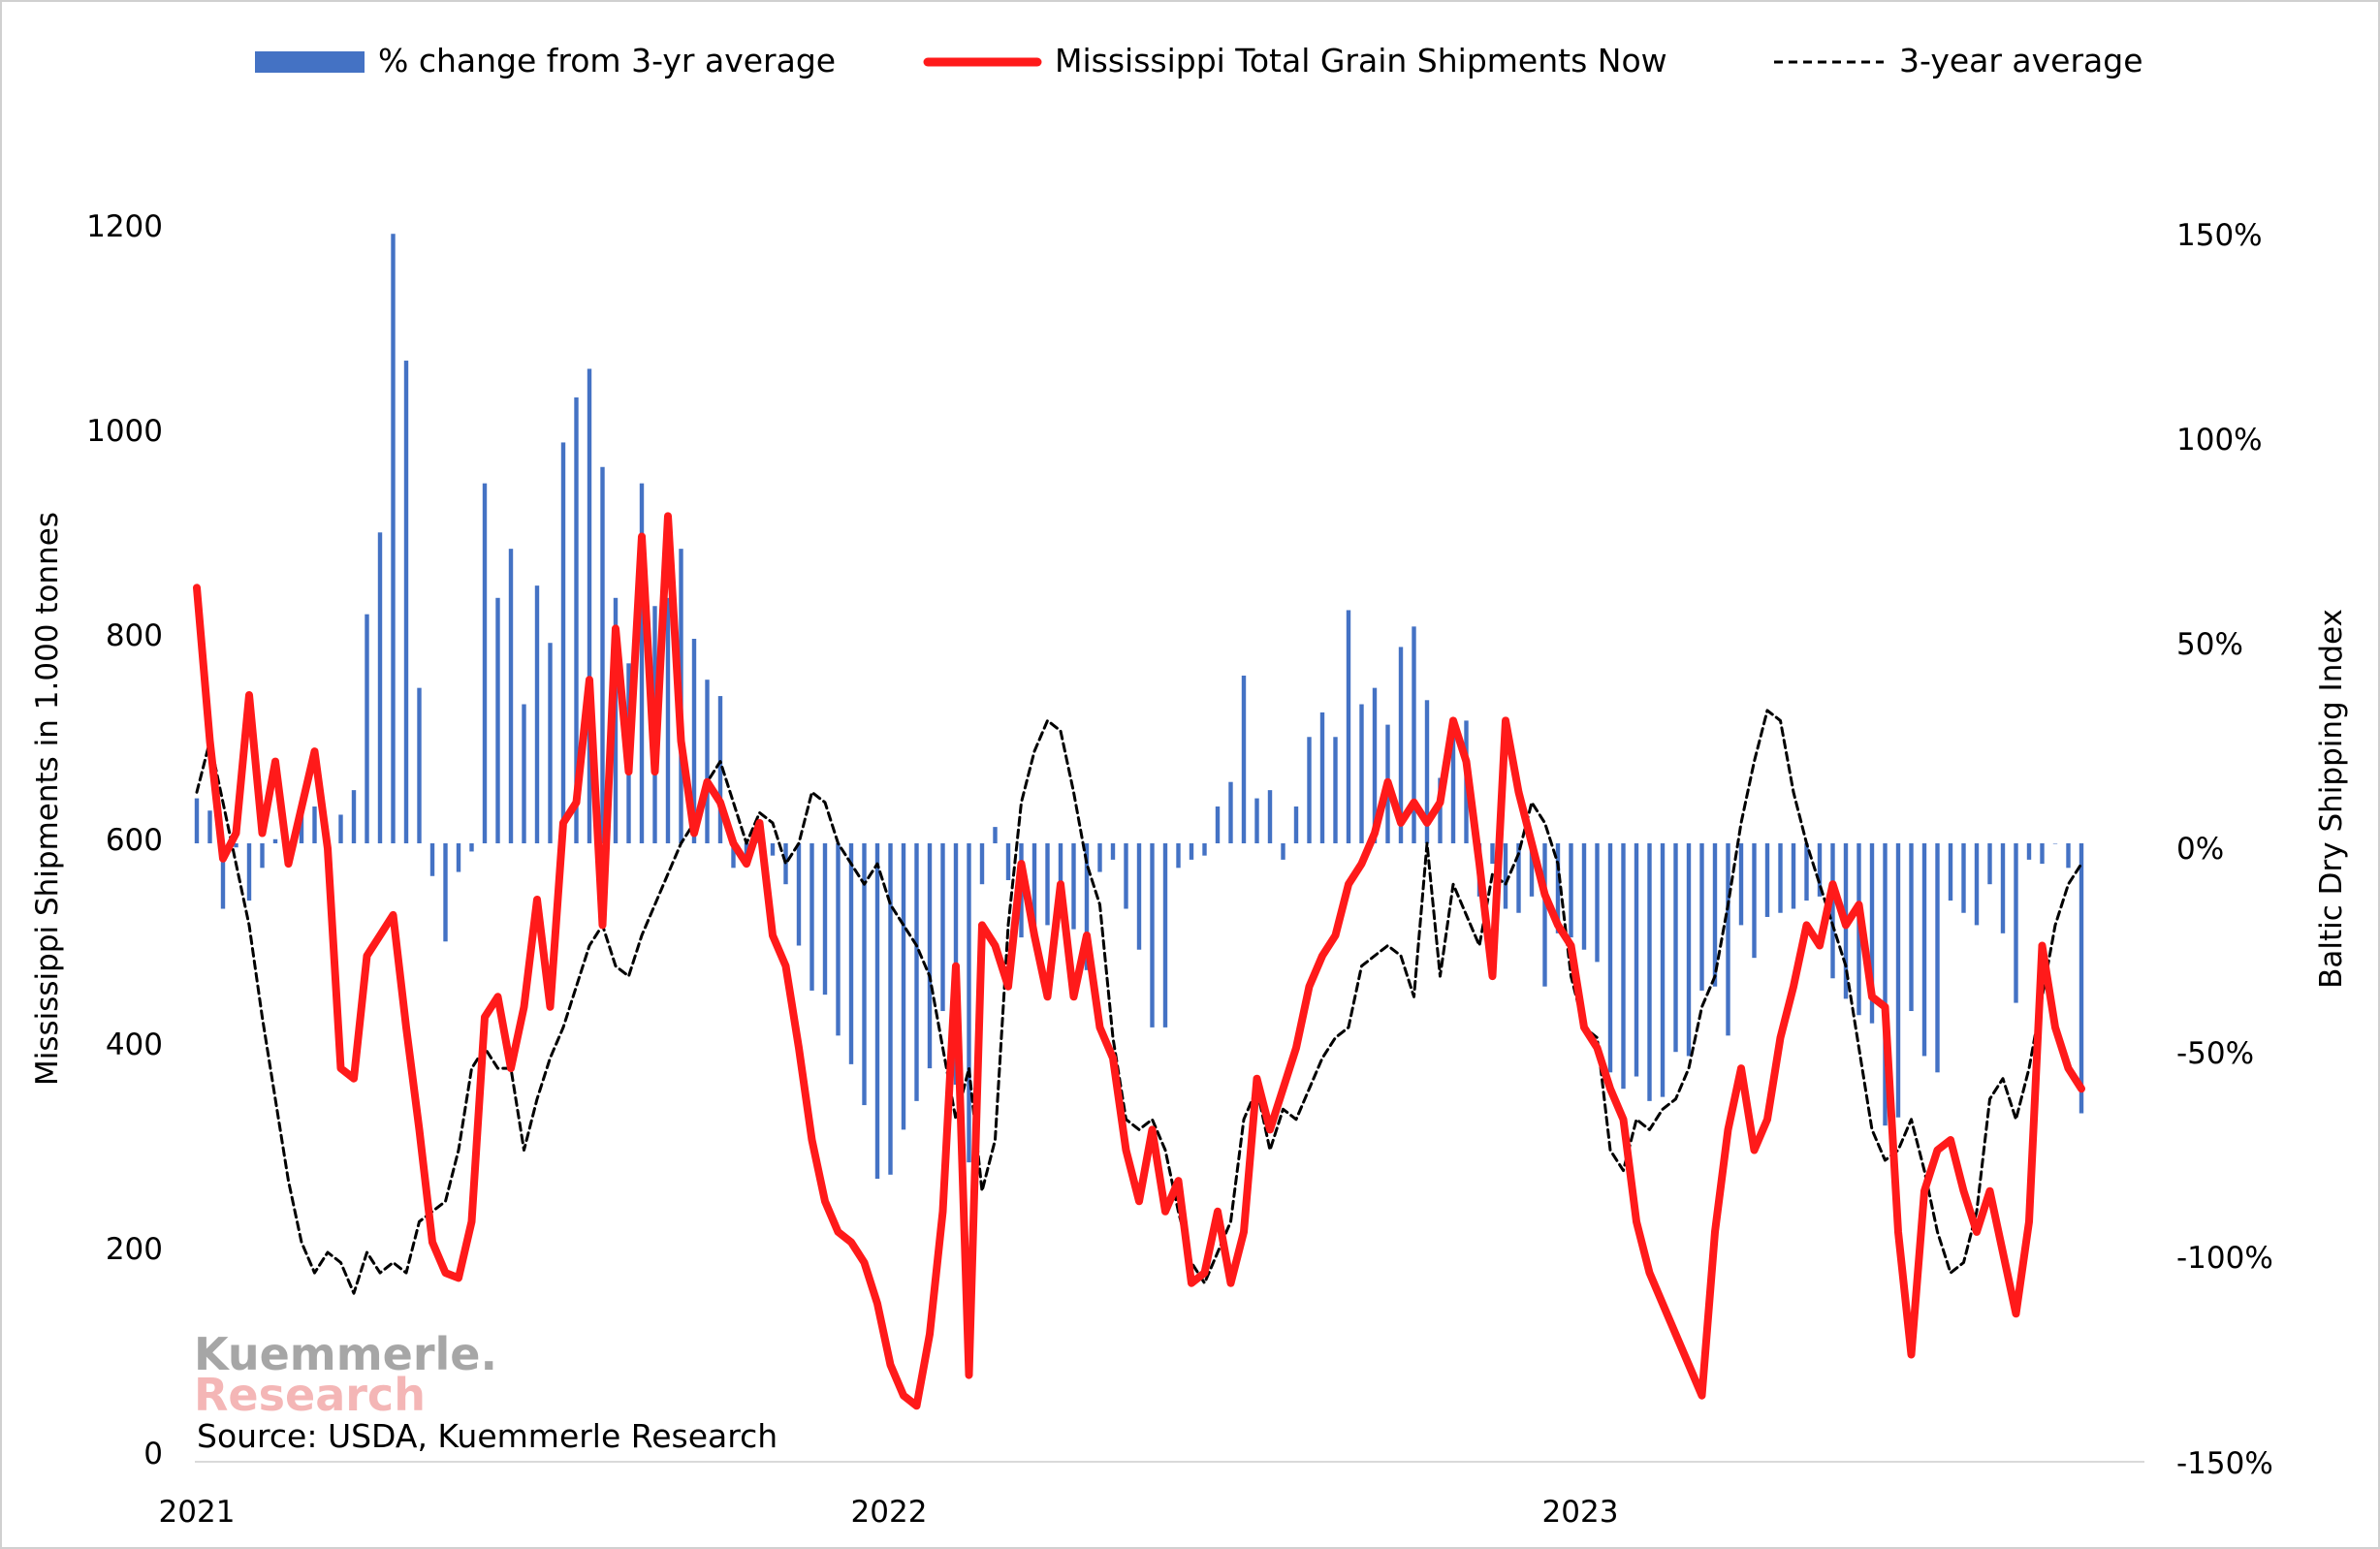  Describe the element at coordinates (310, 62) in the screenshot. I see `legend-swatch-bars` at that location.